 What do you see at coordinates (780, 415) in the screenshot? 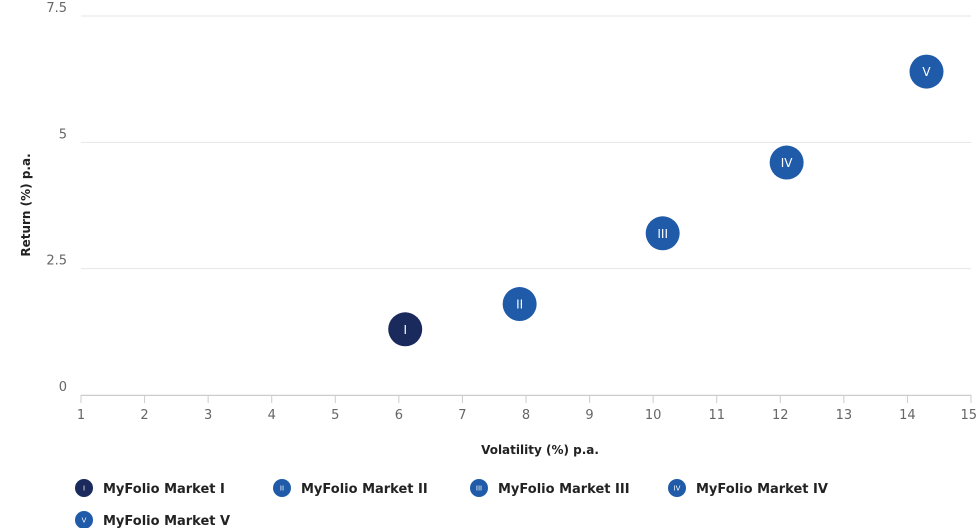
I see `x-tick-label: 12` at bounding box center [780, 415].